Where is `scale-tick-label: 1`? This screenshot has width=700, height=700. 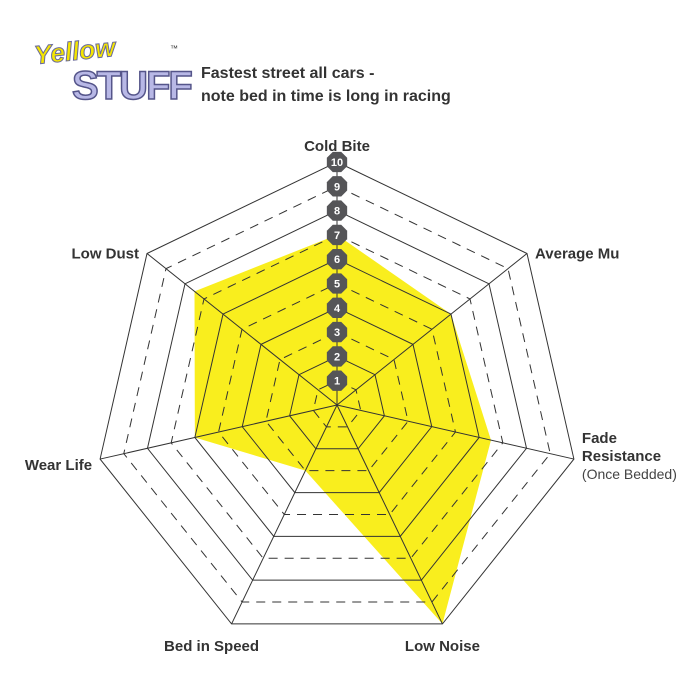 scale-tick-label: 1 is located at coordinates (337, 382).